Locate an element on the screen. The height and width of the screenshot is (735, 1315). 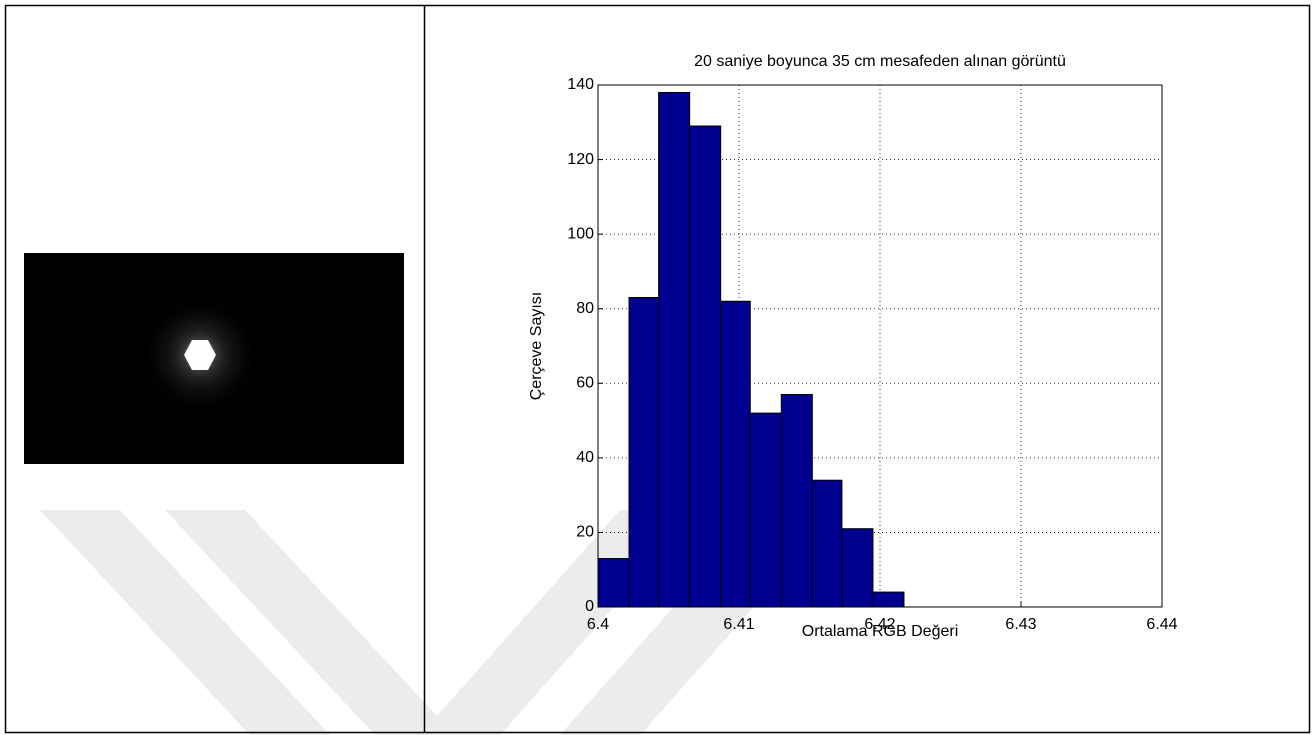
y-tick-label: 140 is located at coordinates (580, 84).